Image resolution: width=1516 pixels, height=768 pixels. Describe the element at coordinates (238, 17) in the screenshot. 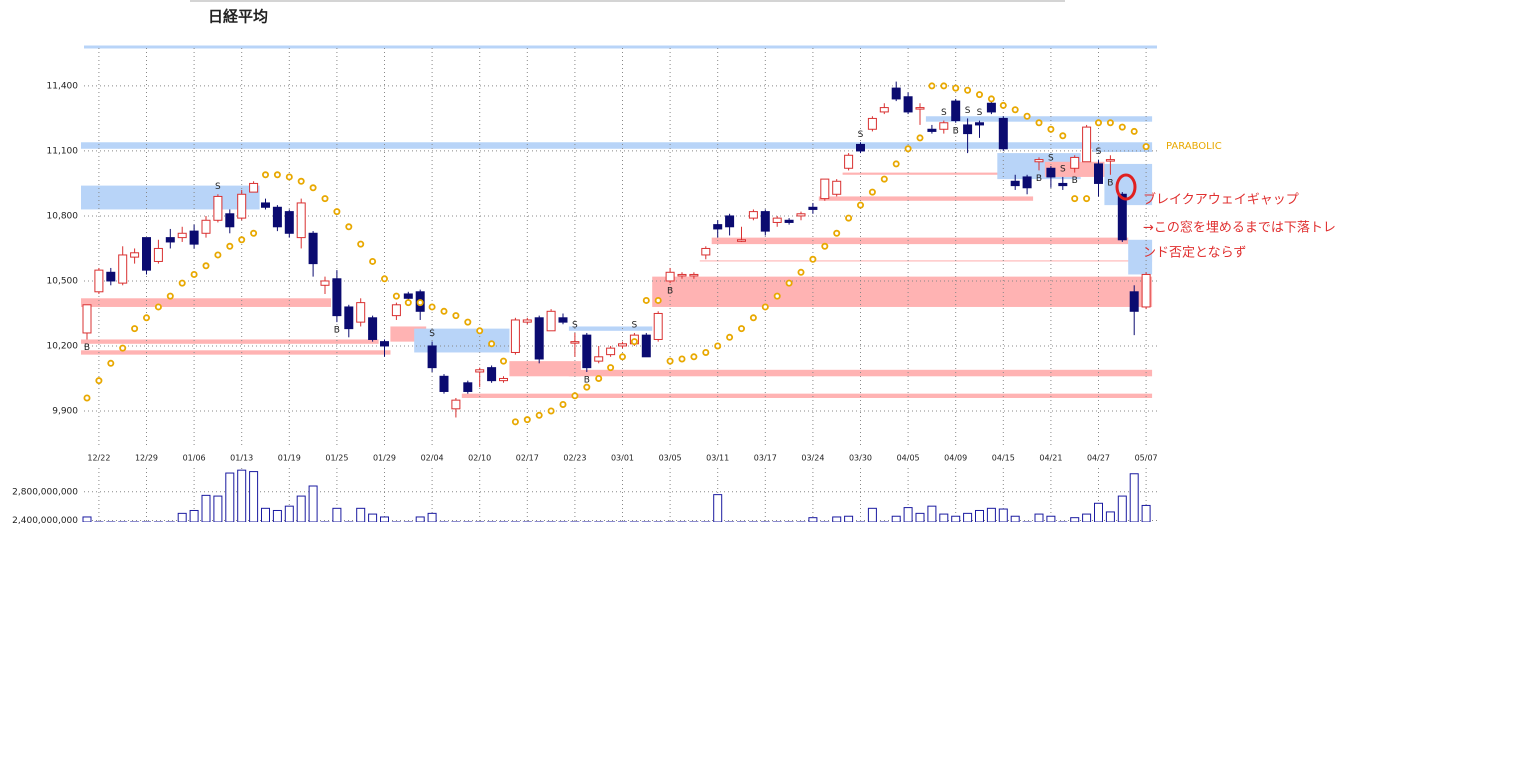

I see `chart-title: 日経平均` at that location.